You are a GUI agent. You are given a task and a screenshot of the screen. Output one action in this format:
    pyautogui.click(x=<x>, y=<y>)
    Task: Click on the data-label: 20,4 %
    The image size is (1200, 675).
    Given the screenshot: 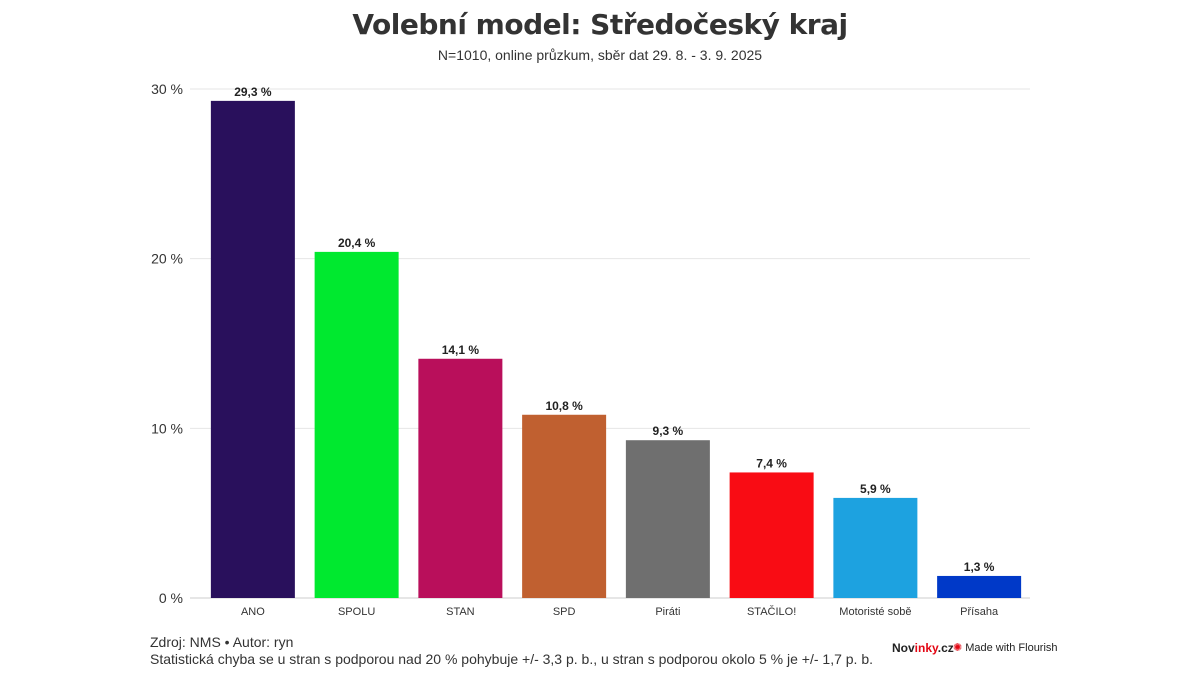 What is the action you would take?
    pyautogui.click(x=357, y=243)
    